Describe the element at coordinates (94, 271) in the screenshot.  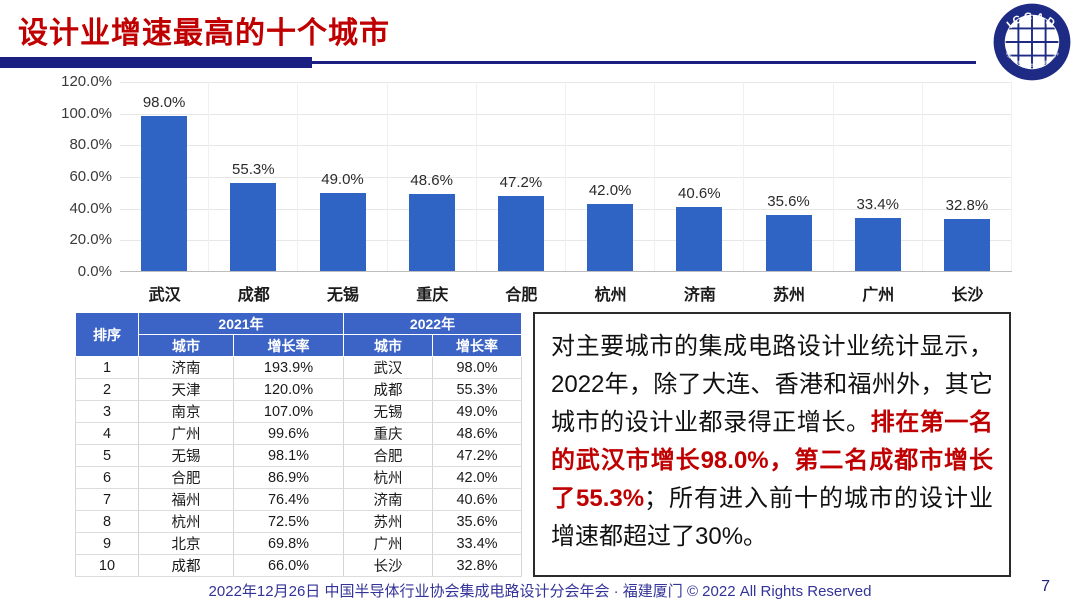
I see `y-tick-label: 0.0%` at that location.